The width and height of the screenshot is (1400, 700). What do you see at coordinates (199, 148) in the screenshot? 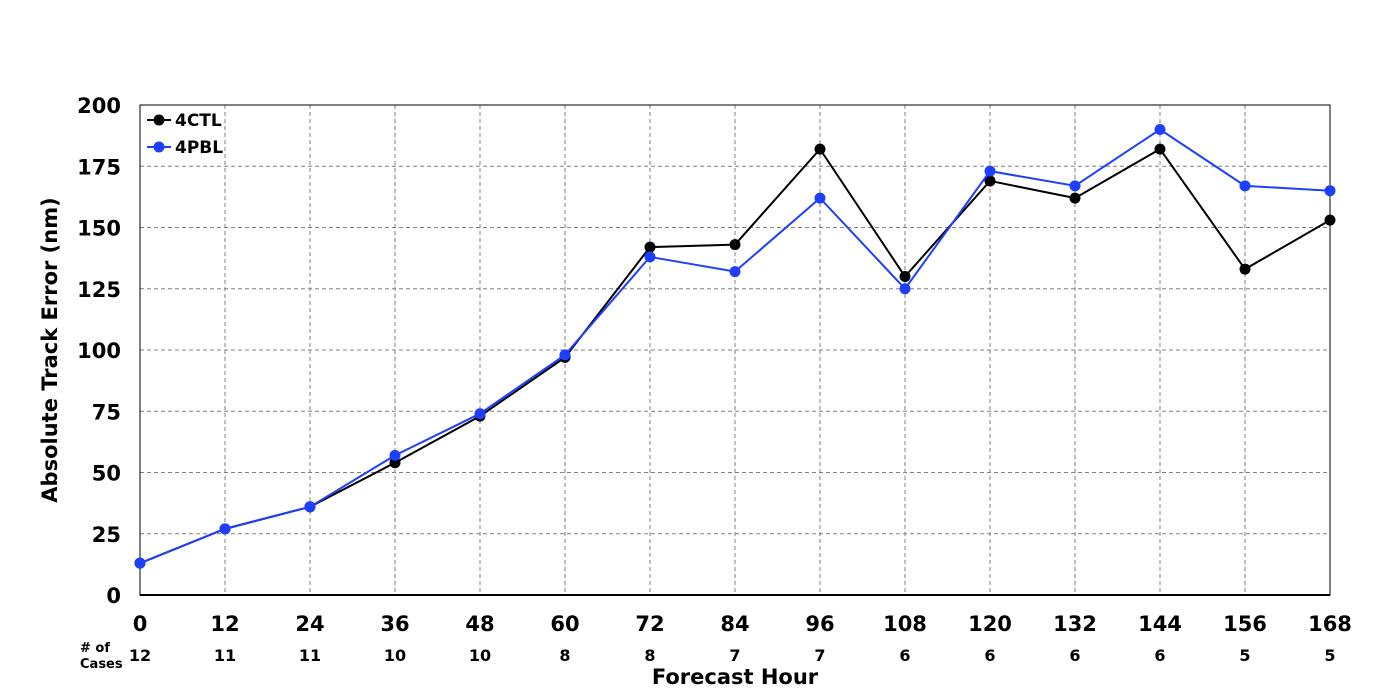
I see `legend-label: 4PBL` at bounding box center [199, 148].